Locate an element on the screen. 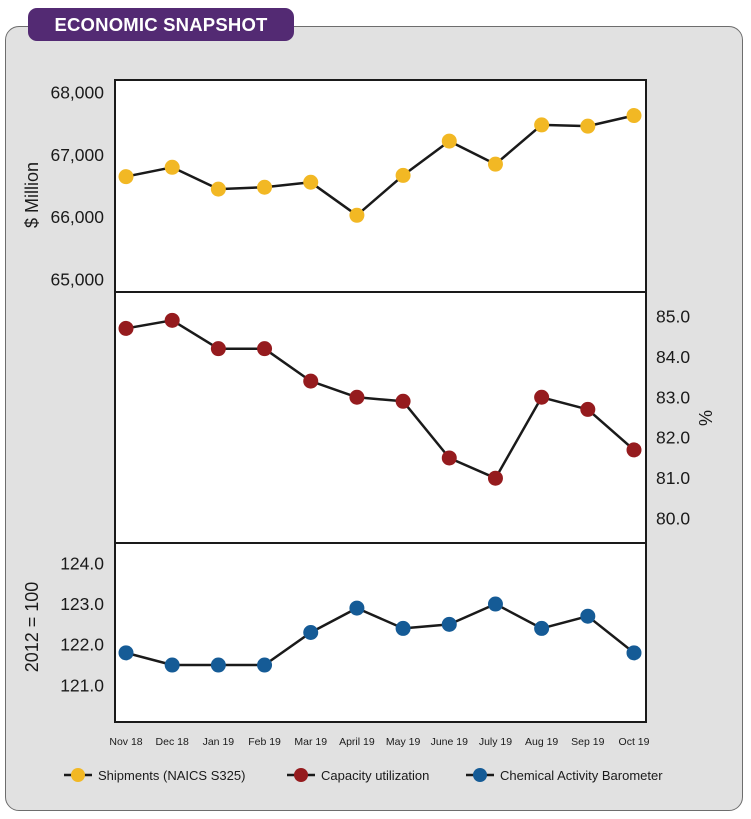 This screenshot has height=819, width=751. ytick-shipments: 65,000 is located at coordinates (77, 280).